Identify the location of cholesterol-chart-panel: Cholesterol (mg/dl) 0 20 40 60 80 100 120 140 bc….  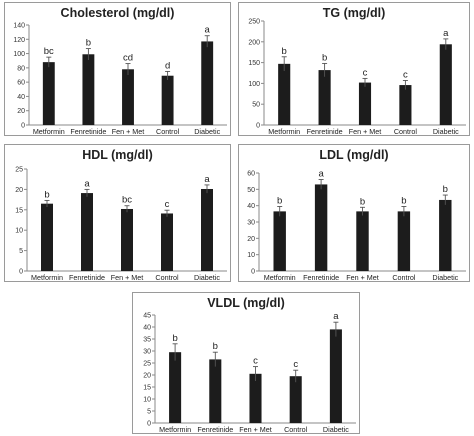
(117, 69).